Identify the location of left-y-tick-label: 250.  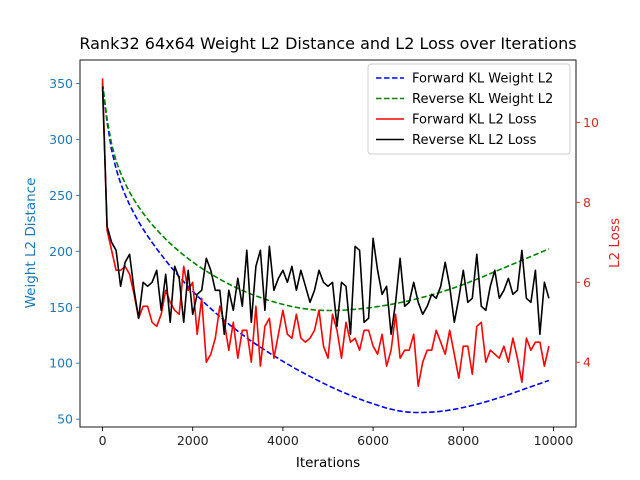
(61, 195).